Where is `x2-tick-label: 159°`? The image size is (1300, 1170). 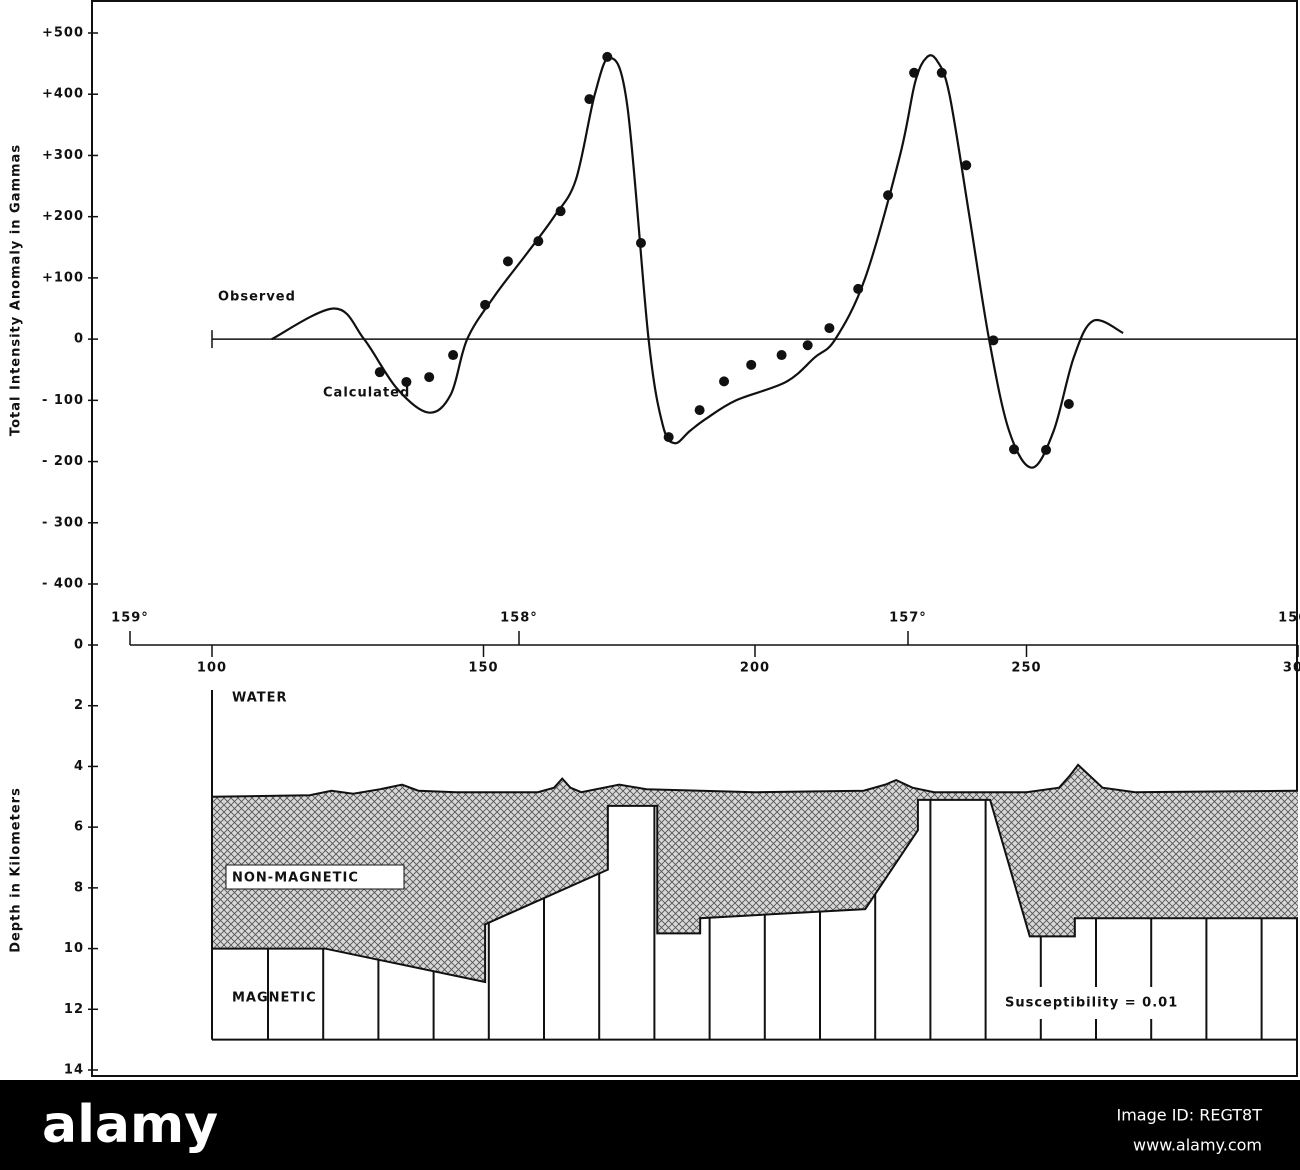
x2-tick-label: 159° is located at coordinates (130, 618).